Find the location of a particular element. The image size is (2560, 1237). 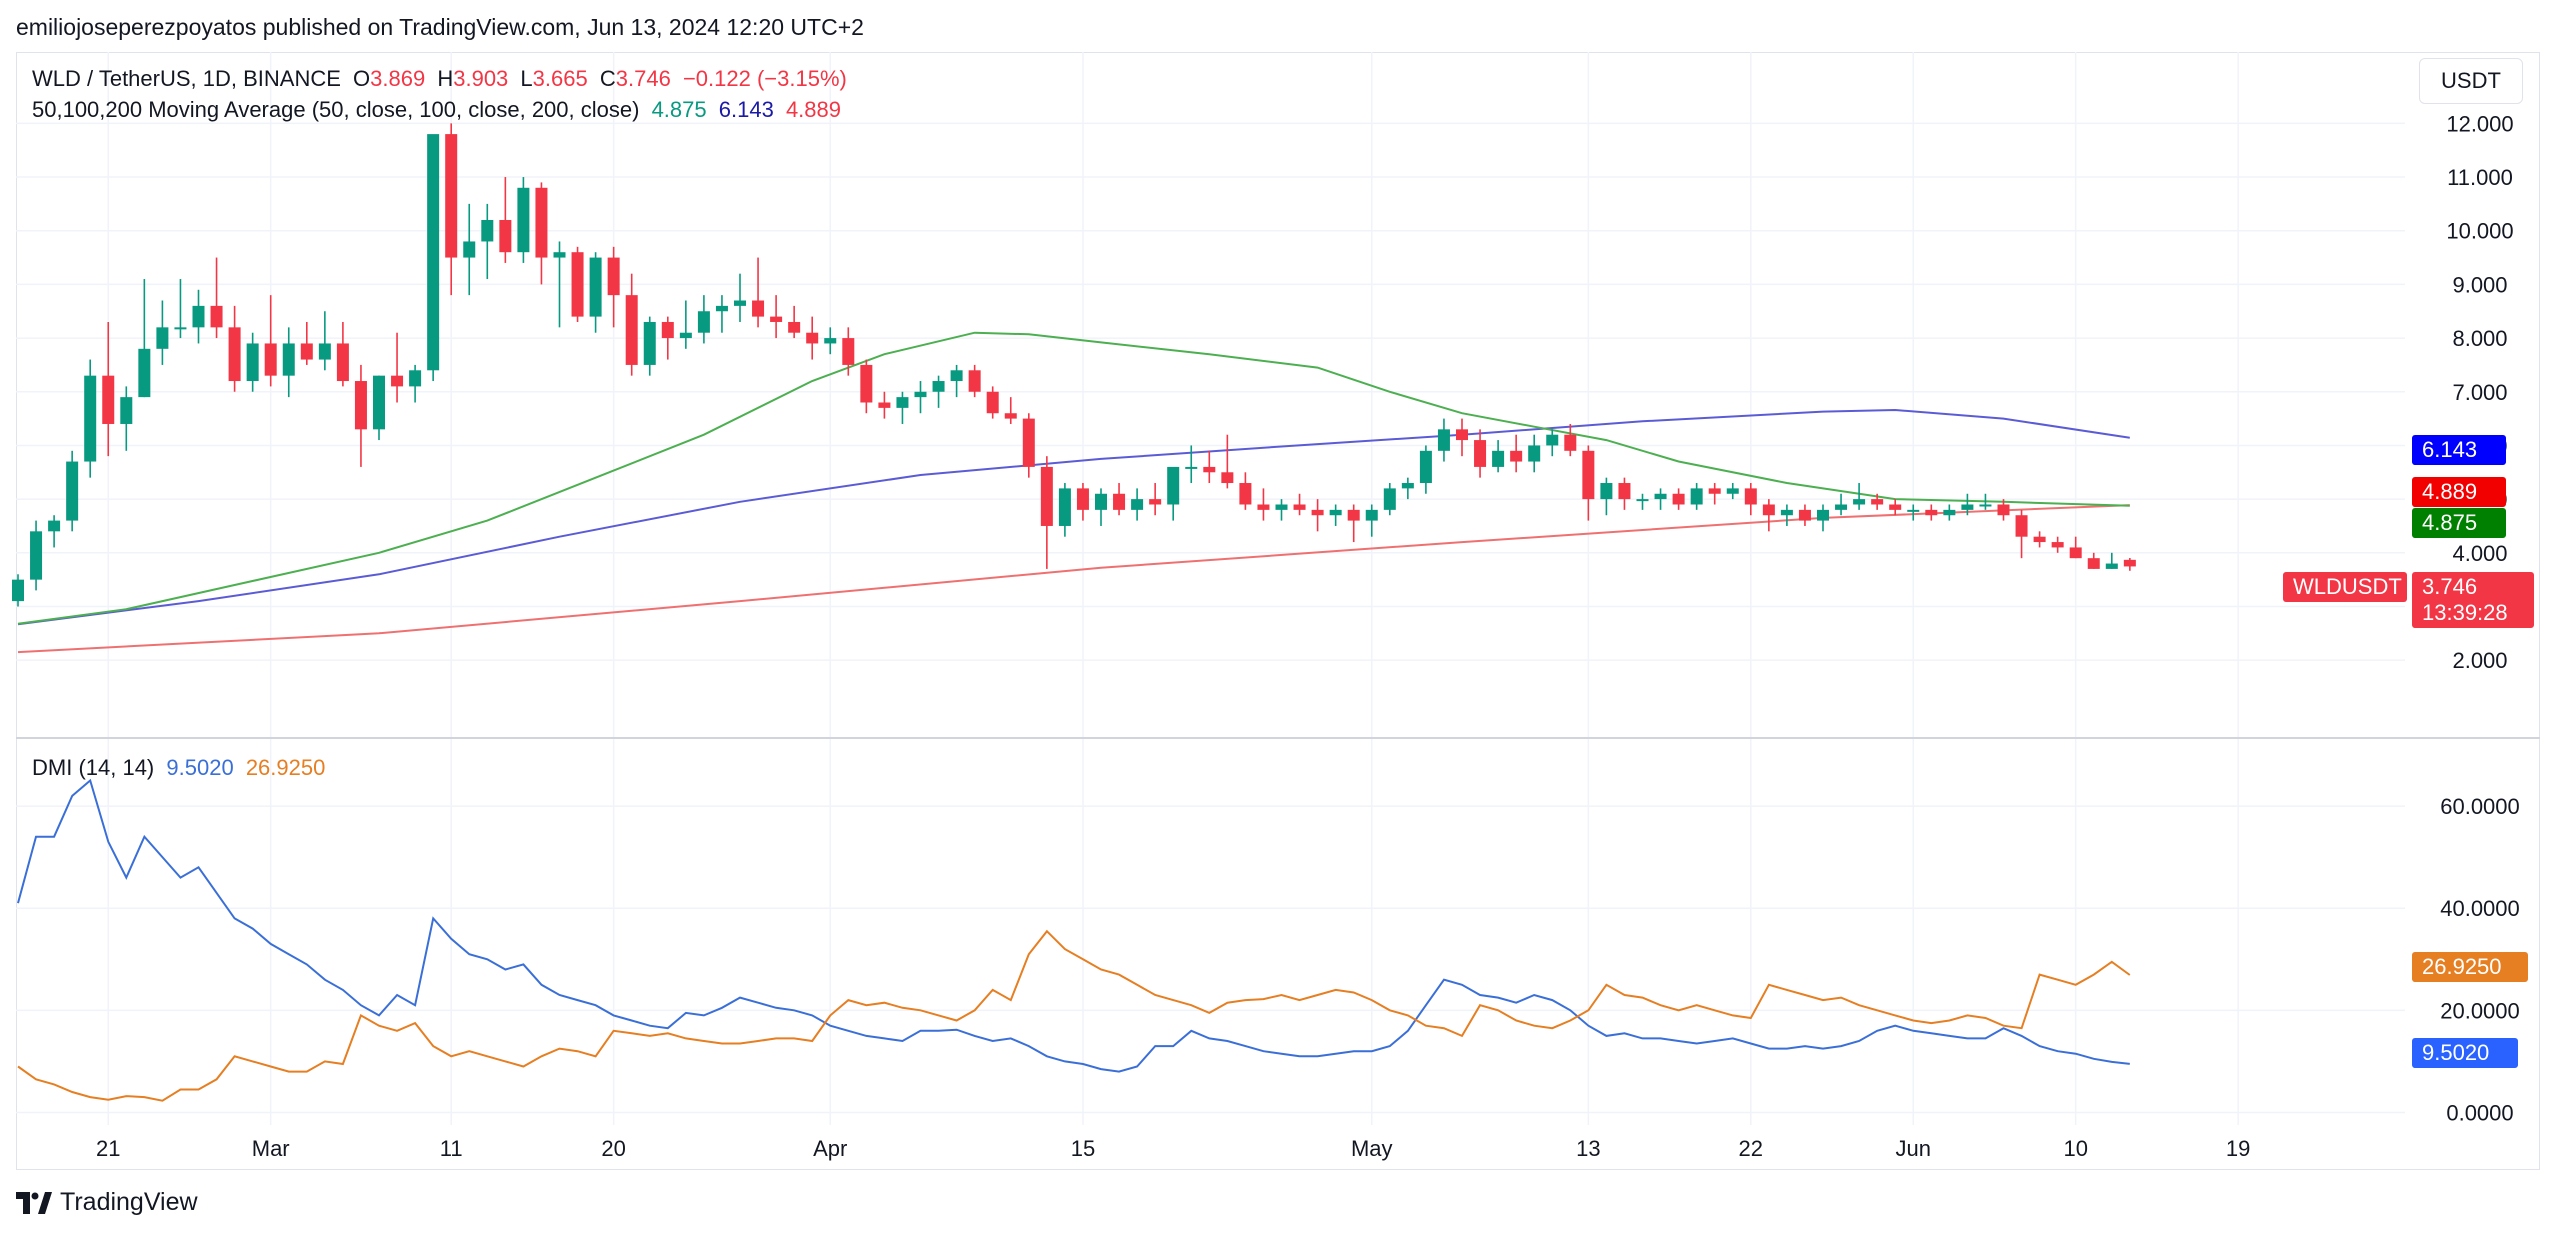

low-label: L is located at coordinates (526, 78).